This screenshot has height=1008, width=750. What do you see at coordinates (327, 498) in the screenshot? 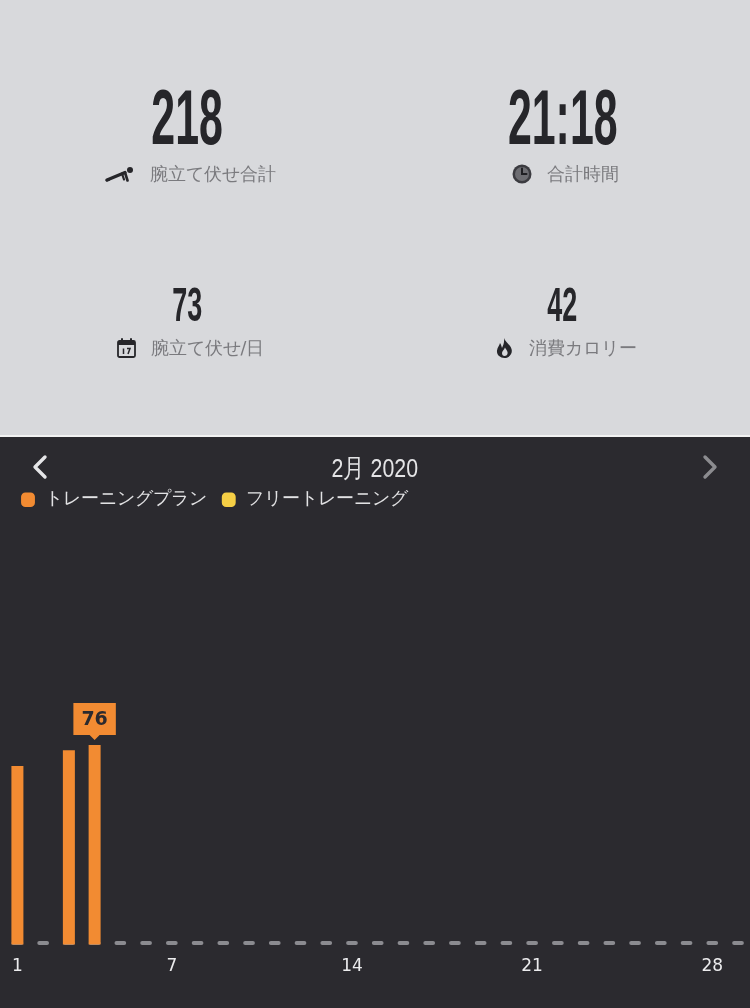
I see `legend-label: フリートレーニング` at bounding box center [327, 498].